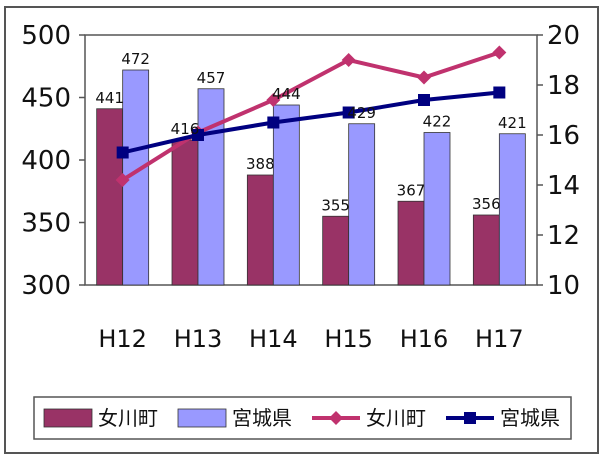 This screenshot has height=460, width=605. Describe the element at coordinates (512, 123) in the screenshot. I see `bar-data-label: 421` at that location.